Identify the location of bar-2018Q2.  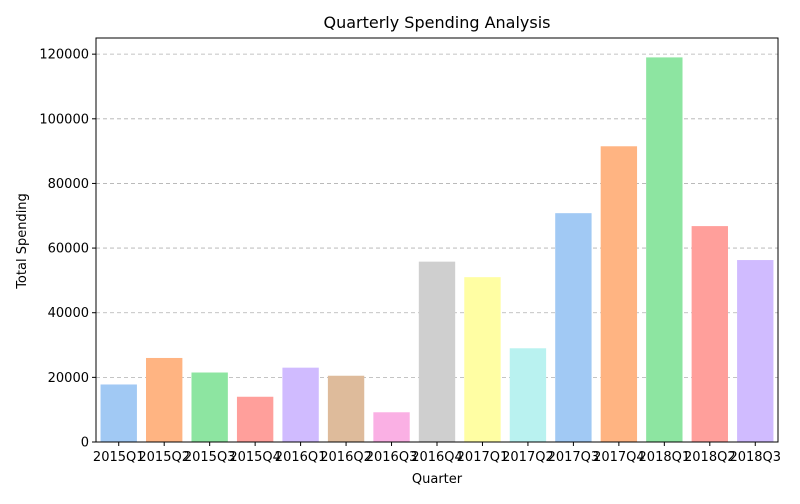
(709, 334).